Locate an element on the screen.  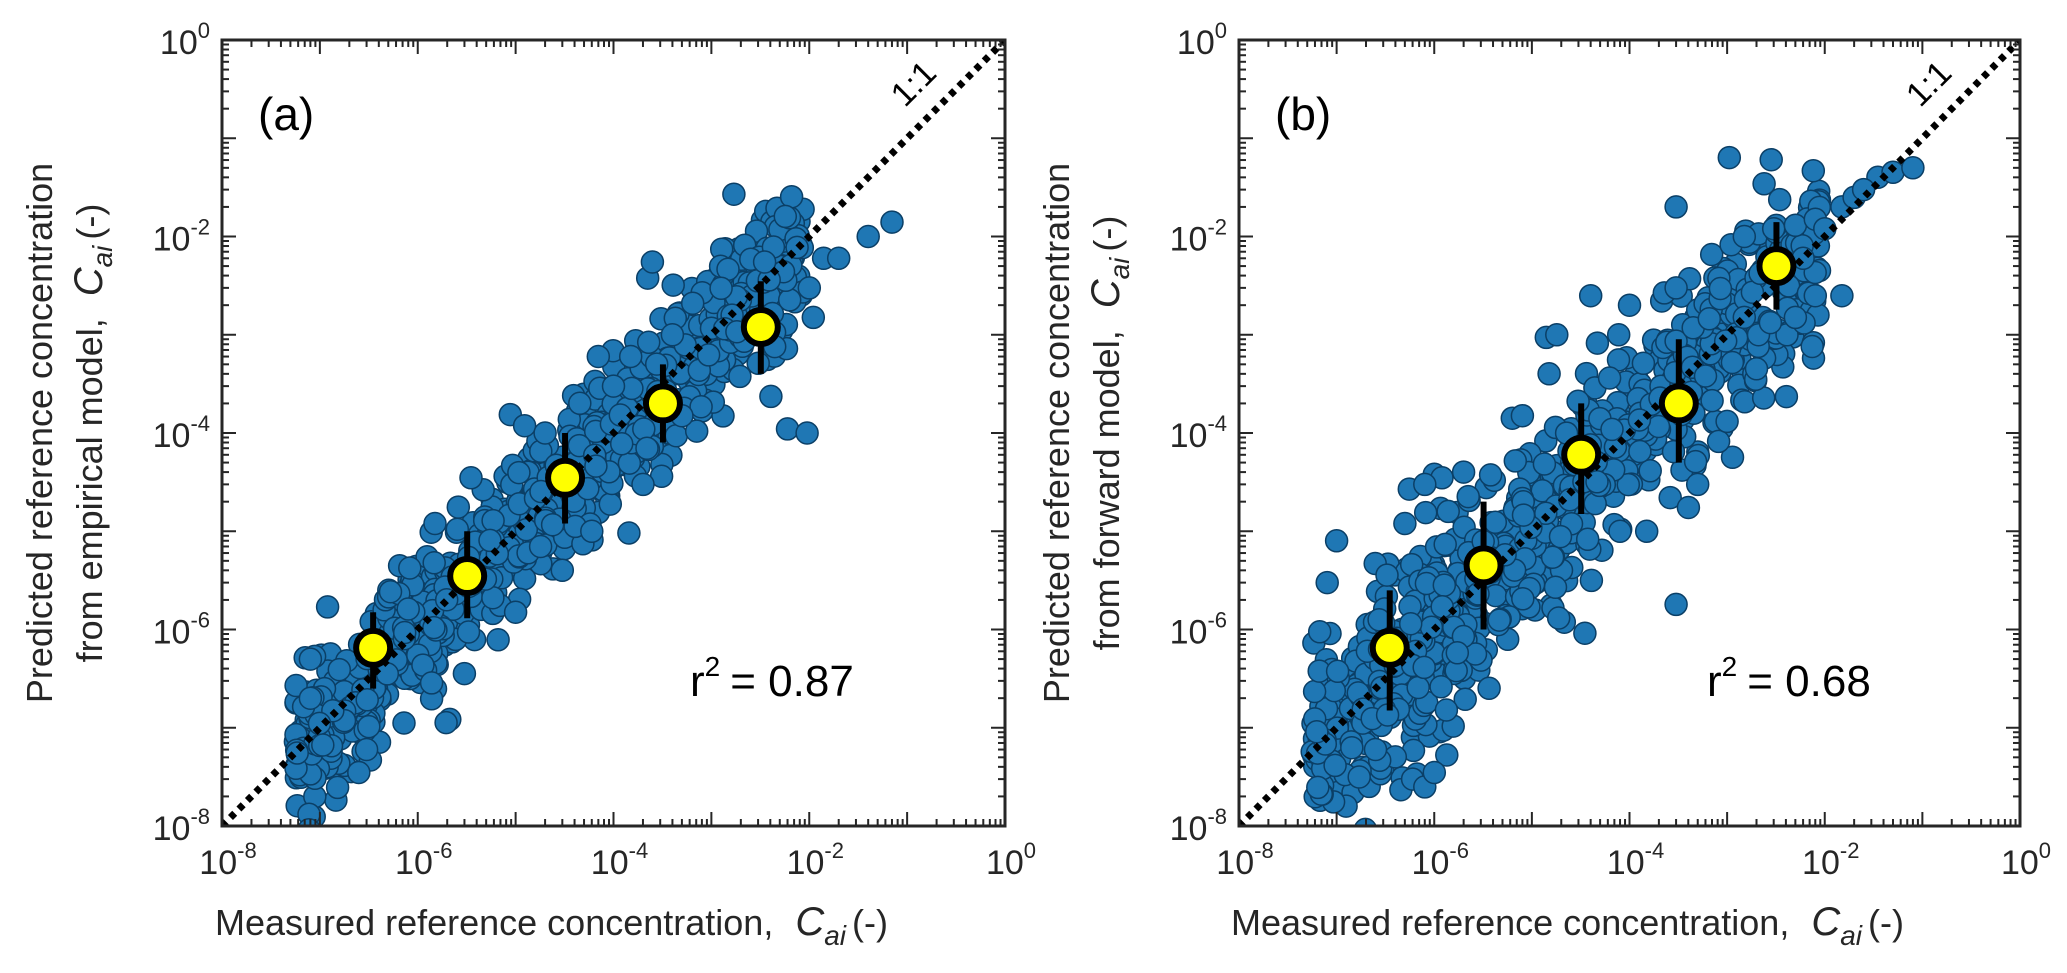
panel-label: (b) is located at coordinates (1303, 114).